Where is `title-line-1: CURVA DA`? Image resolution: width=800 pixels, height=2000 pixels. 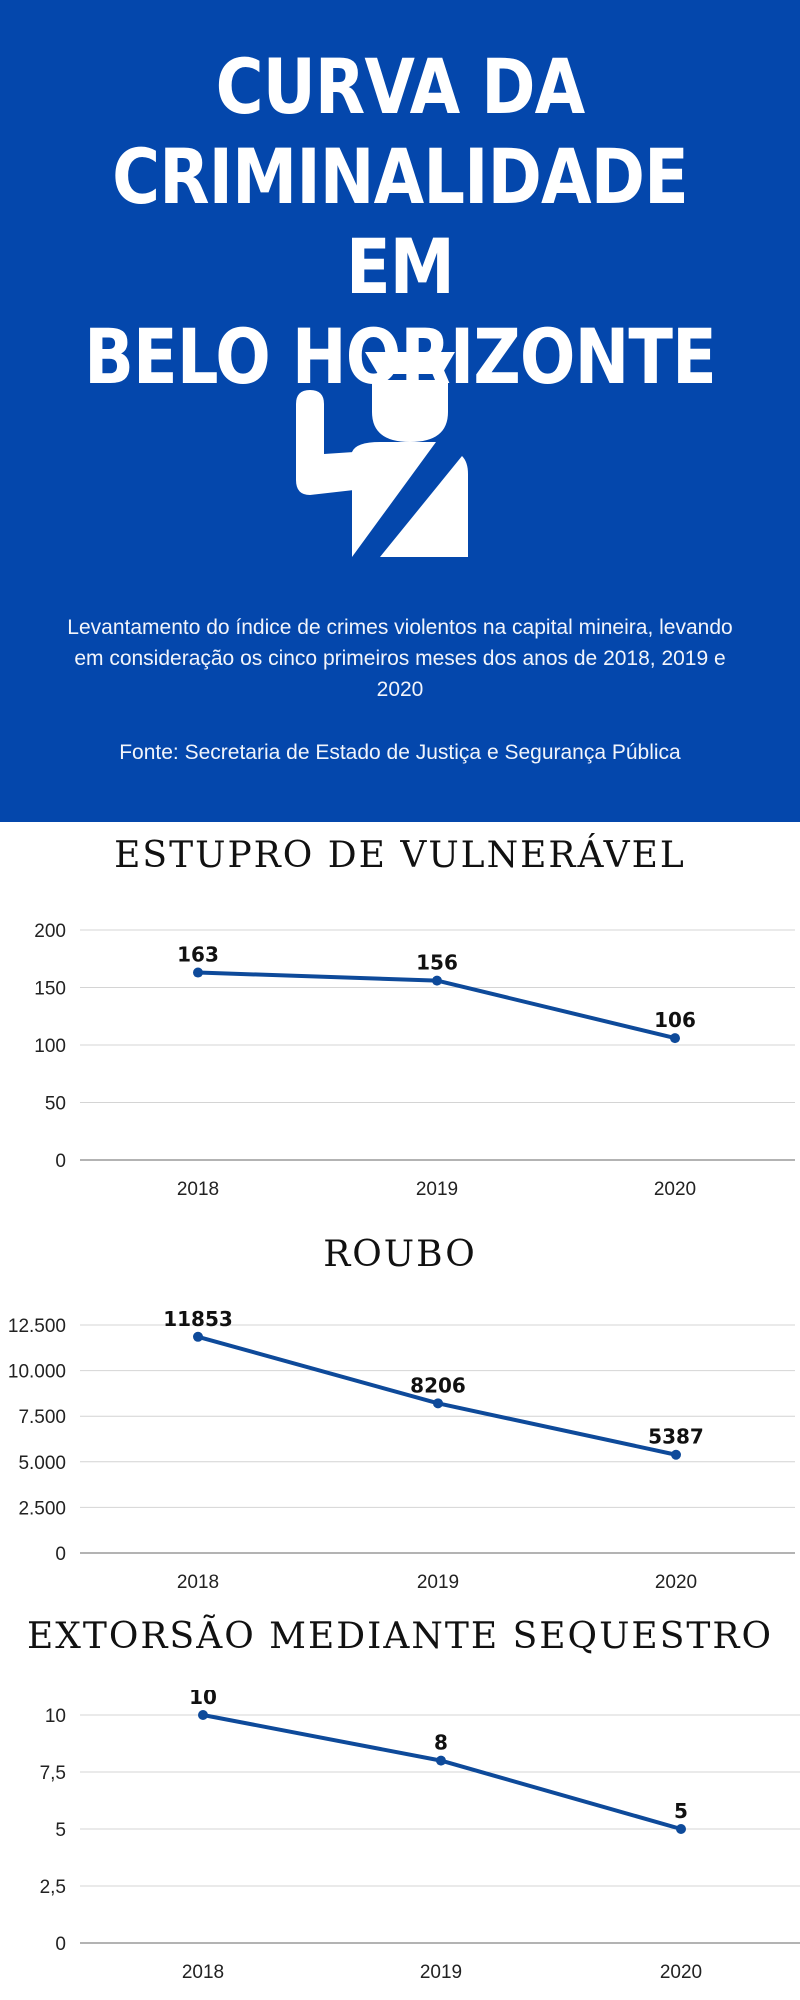
title-line-1: CURVA DA is located at coordinates (400, 86).